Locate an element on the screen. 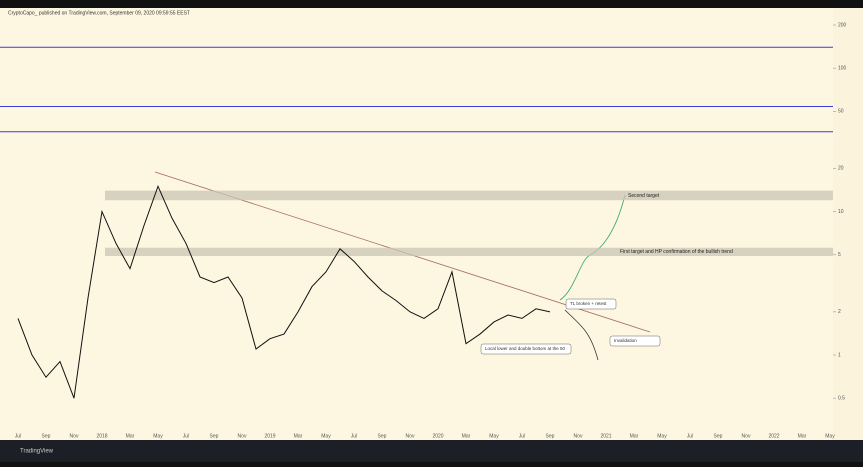  x-tick-label: 2019 is located at coordinates (269, 436).